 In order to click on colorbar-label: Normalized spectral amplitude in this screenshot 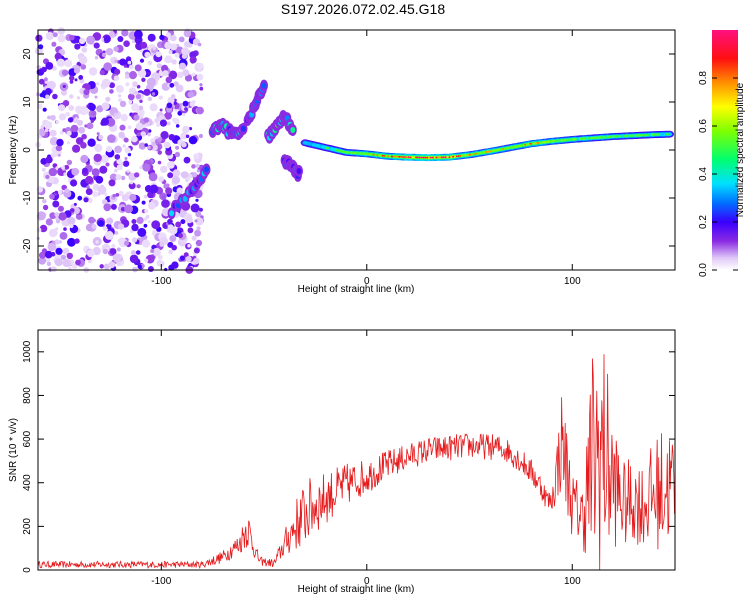, I will do `click(740, 149)`.